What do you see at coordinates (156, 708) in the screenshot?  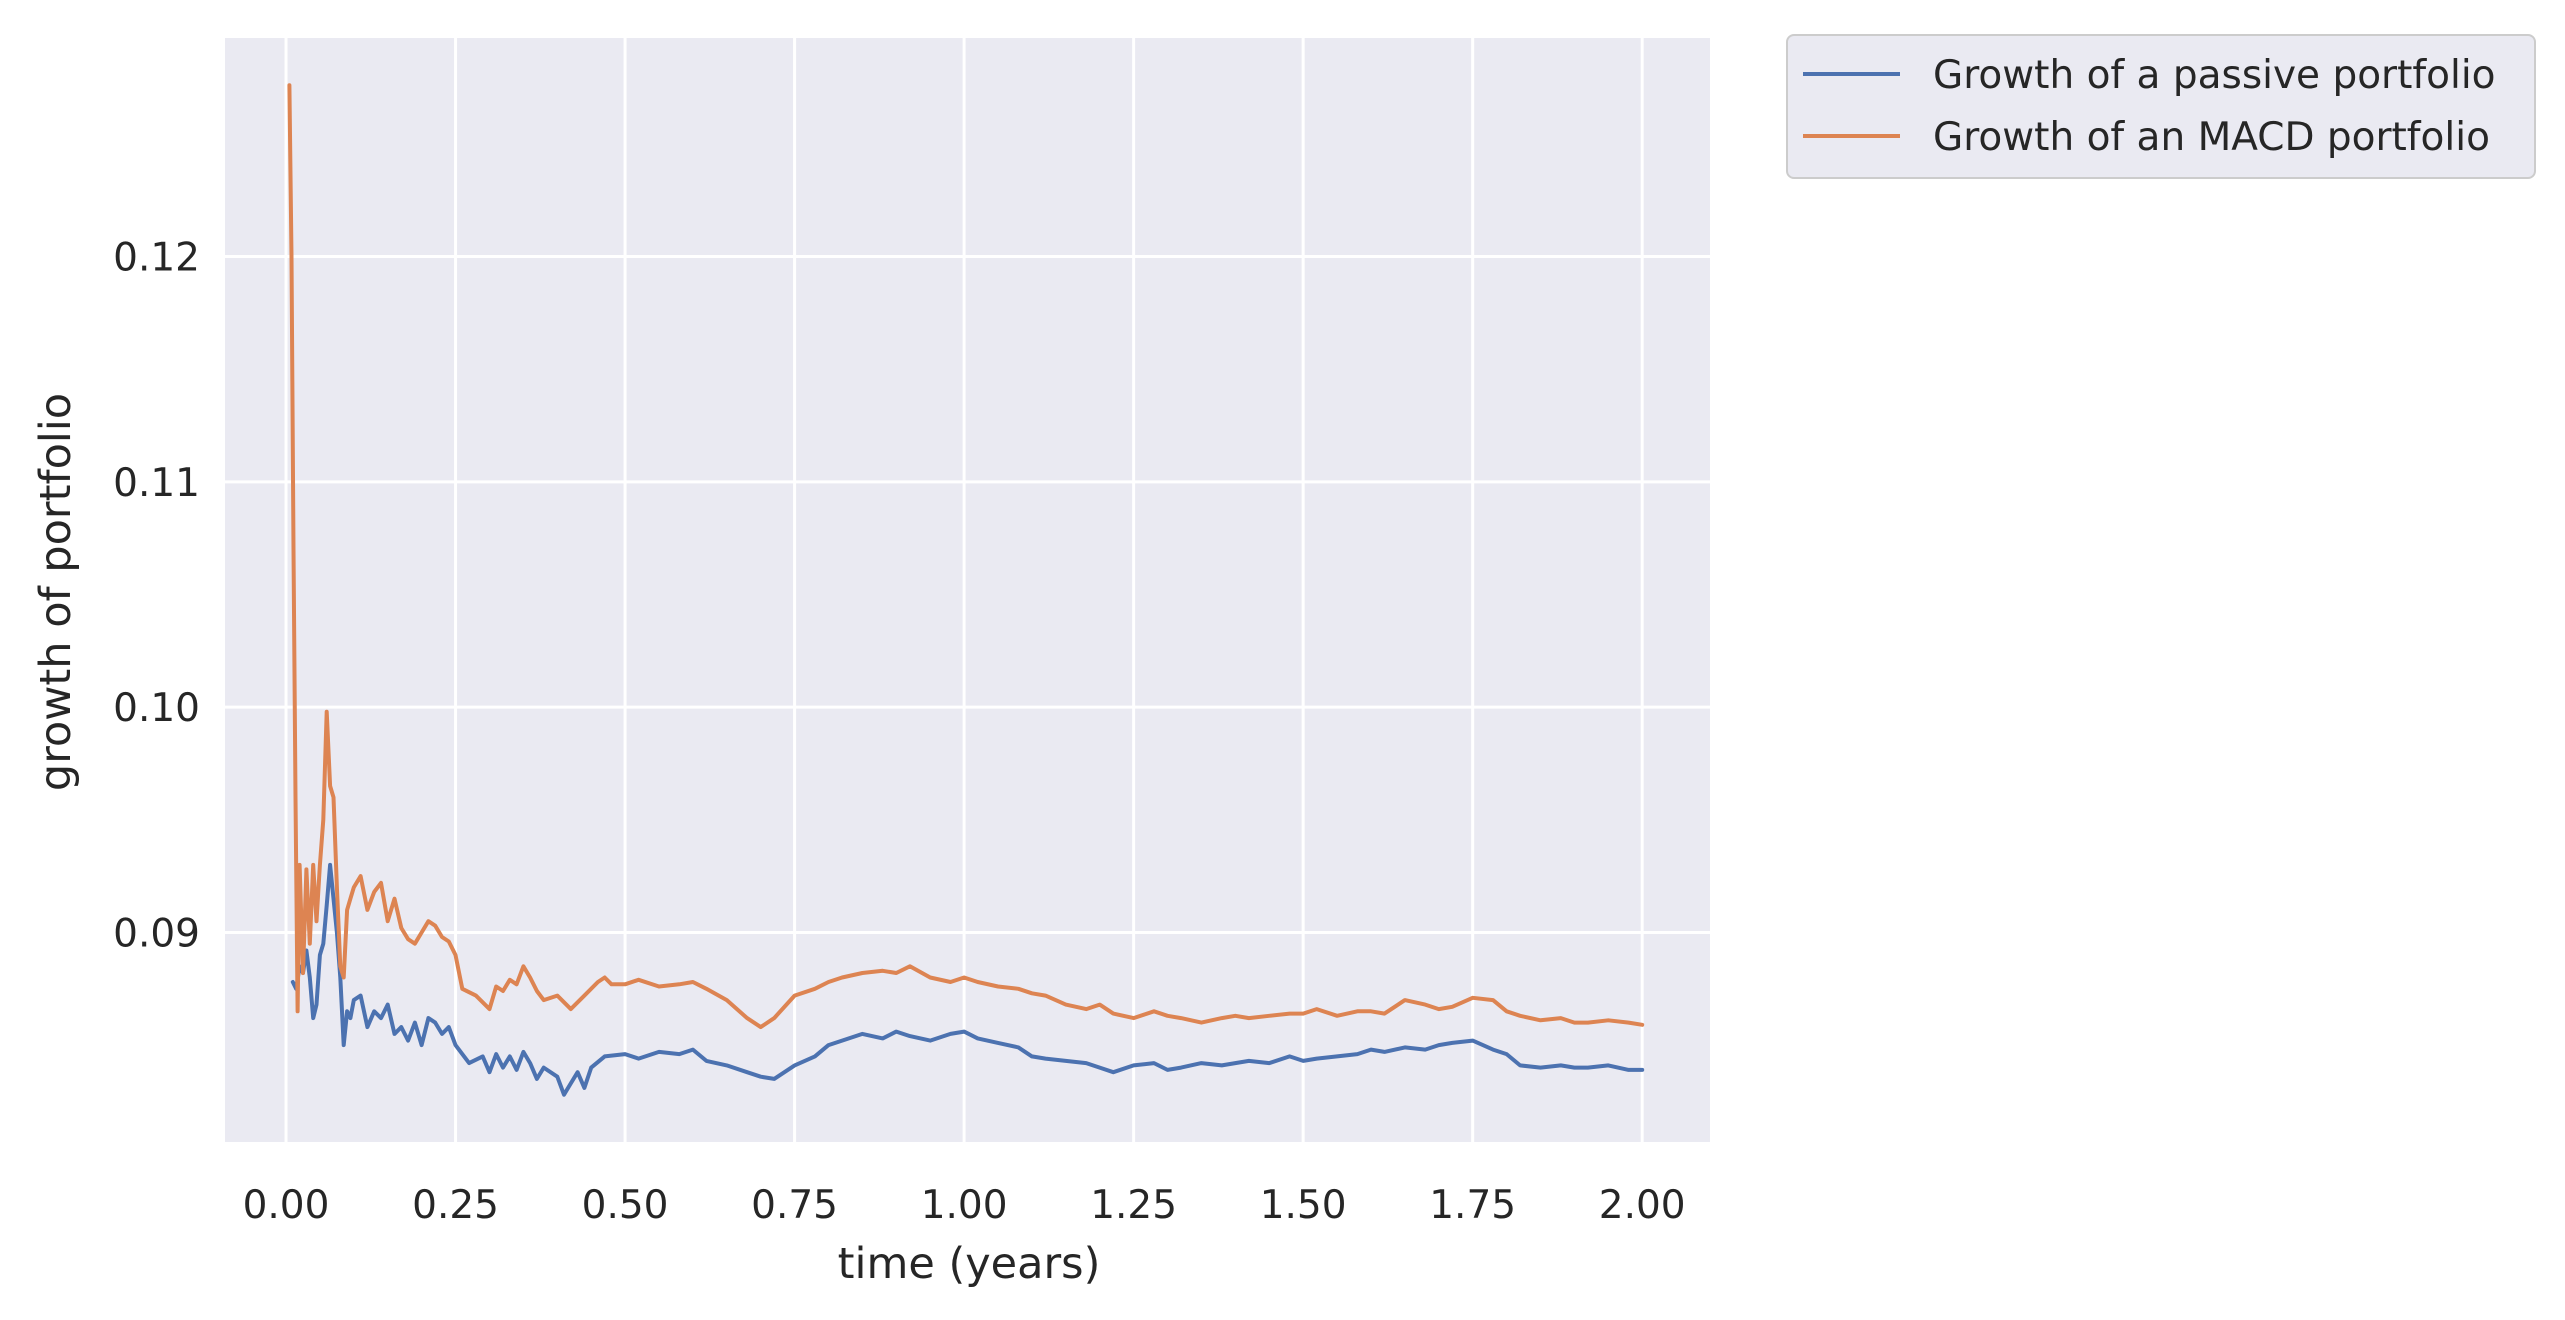 I see `y-tick-label: 0.10` at bounding box center [156, 708].